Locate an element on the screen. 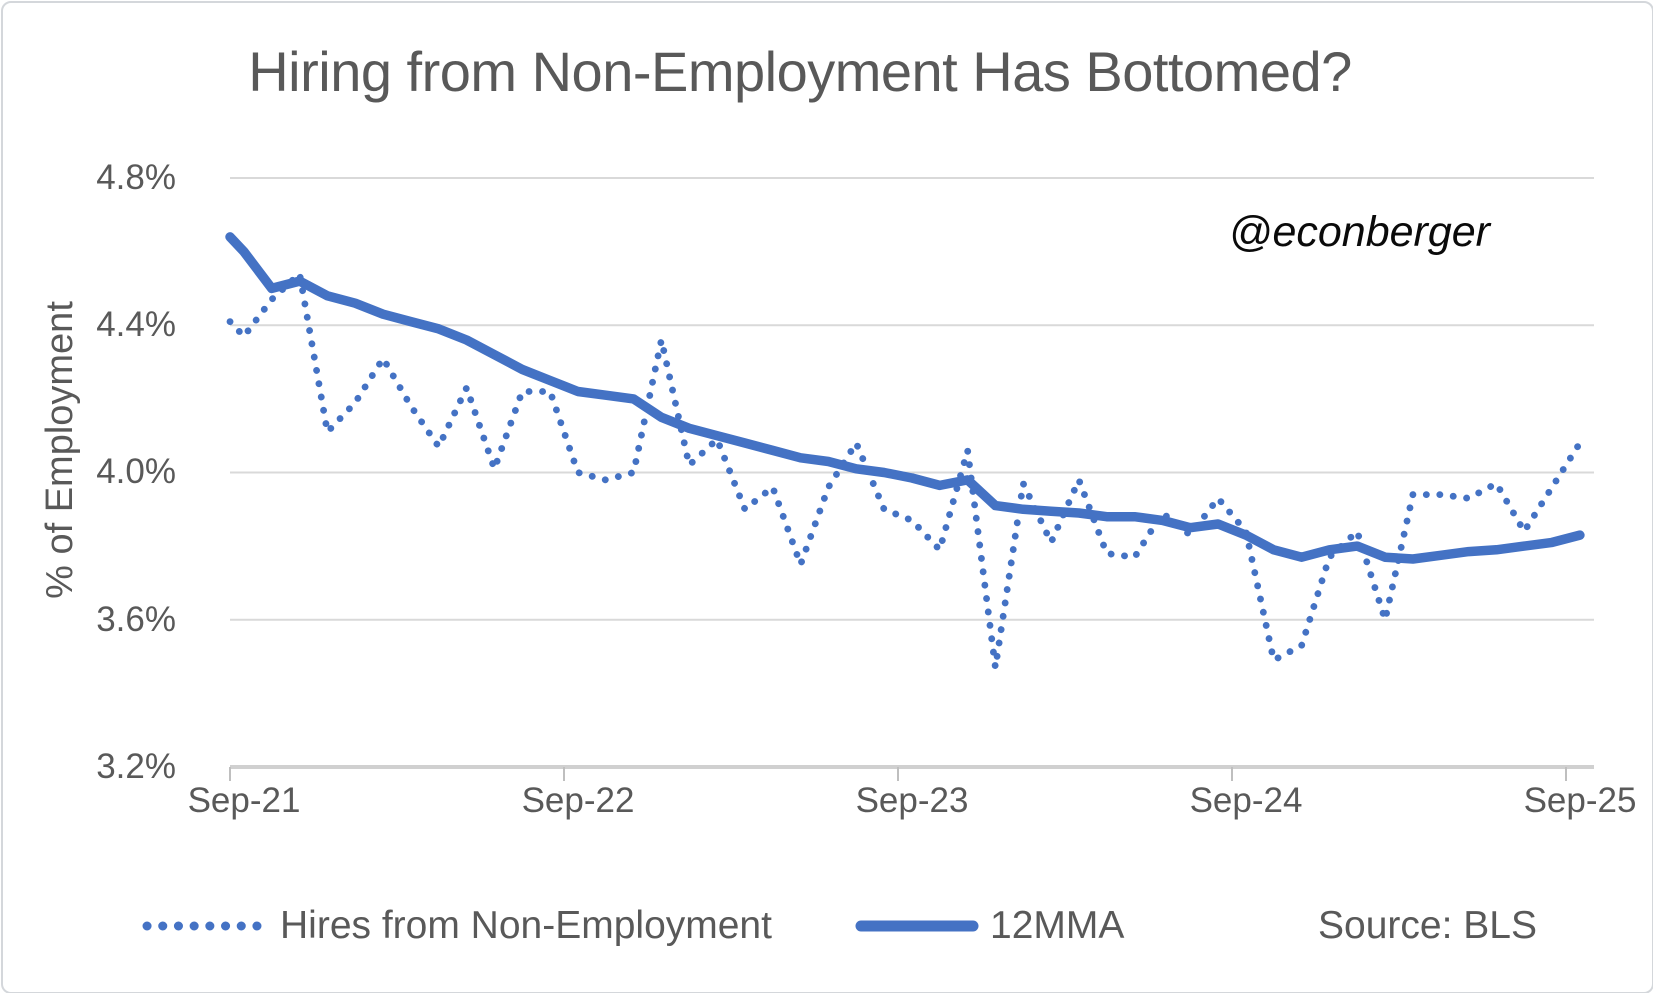  watermark-handle: @econberger is located at coordinates (1359, 232).